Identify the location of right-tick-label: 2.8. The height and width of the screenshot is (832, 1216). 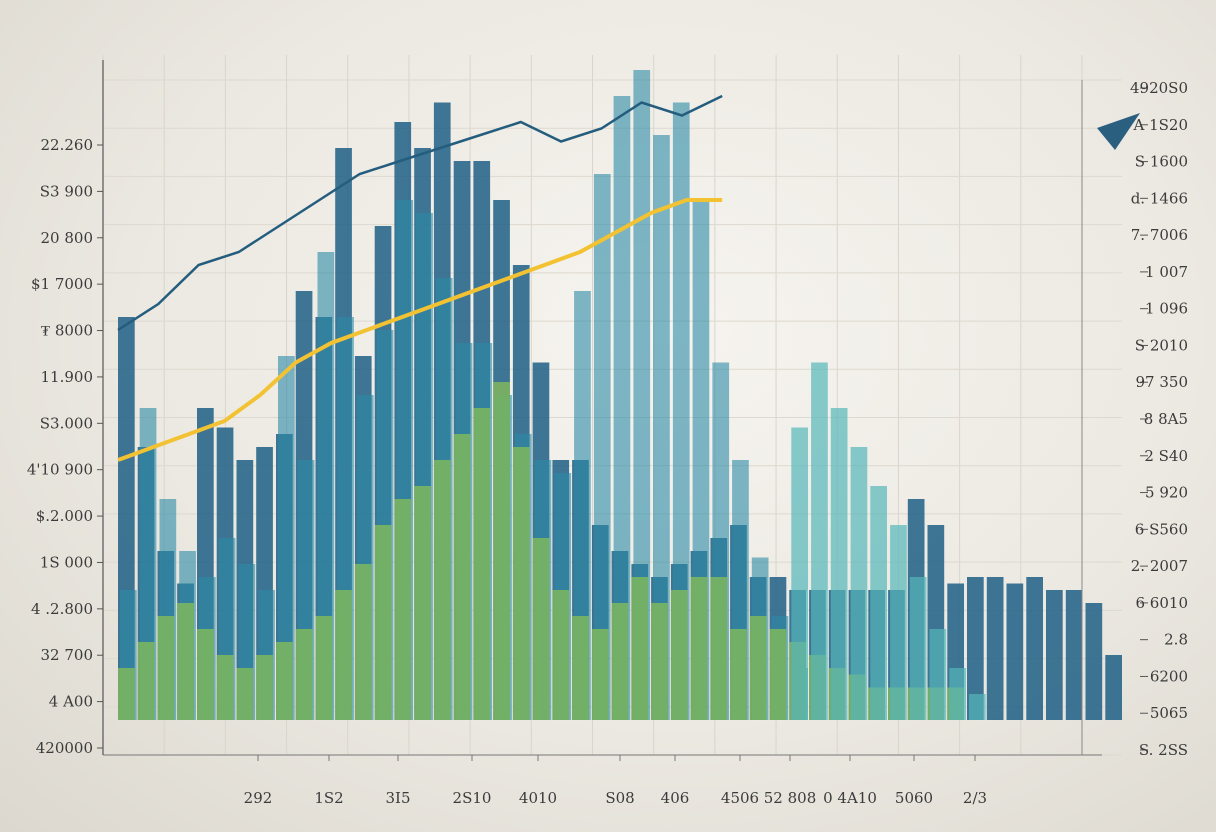
(1176, 640).